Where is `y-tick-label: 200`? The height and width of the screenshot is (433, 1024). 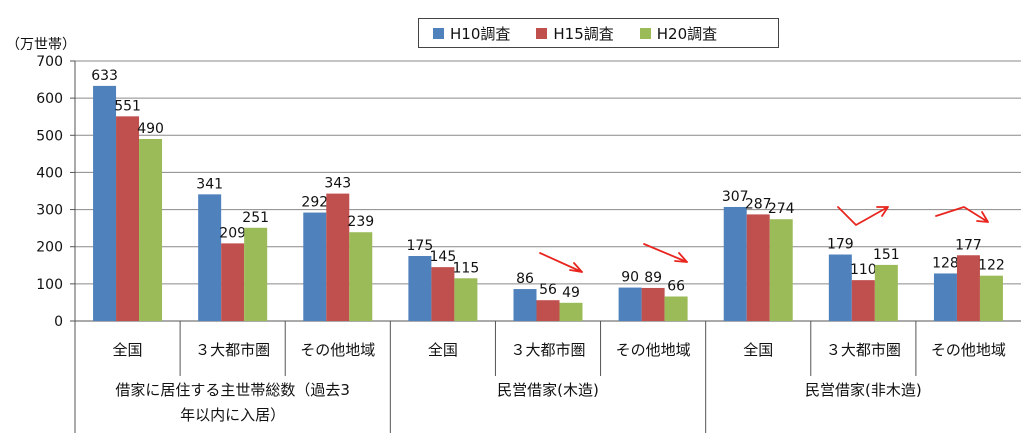 y-tick-label: 200 is located at coordinates (49, 248).